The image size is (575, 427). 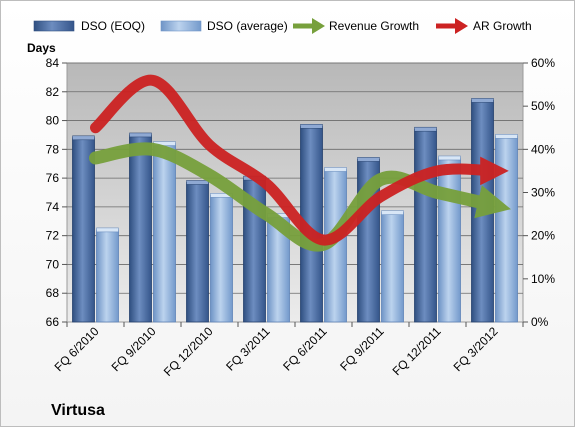 I want to click on legend-swatch-dso-average, so click(x=181, y=26).